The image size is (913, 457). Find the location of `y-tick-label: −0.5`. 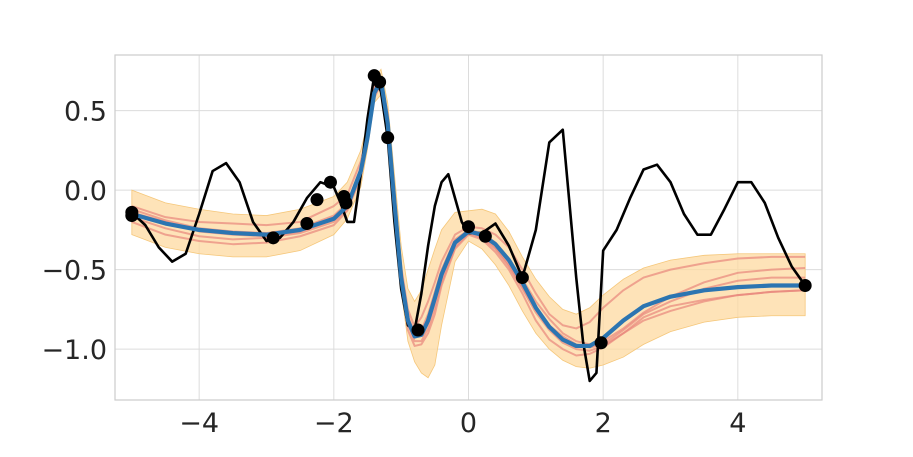

y-tick-label: −0.5 is located at coordinates (74, 271).